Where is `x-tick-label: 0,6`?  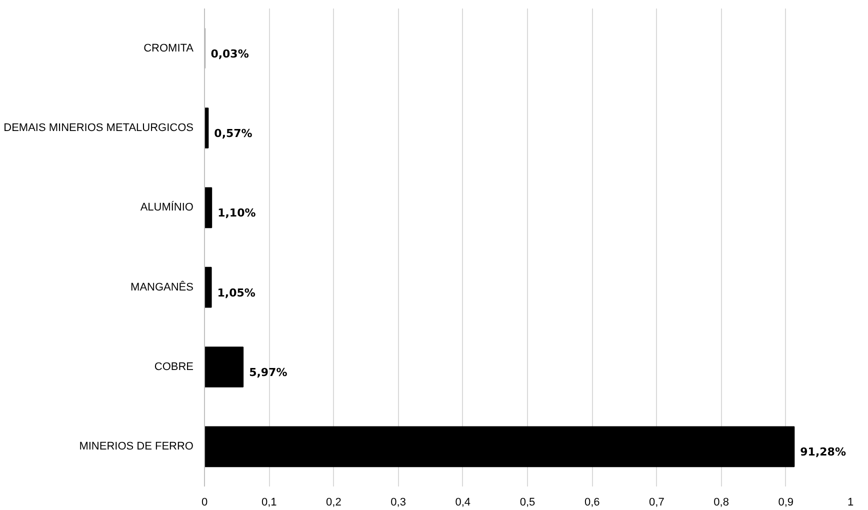
x-tick-label: 0,6 is located at coordinates (592, 502).